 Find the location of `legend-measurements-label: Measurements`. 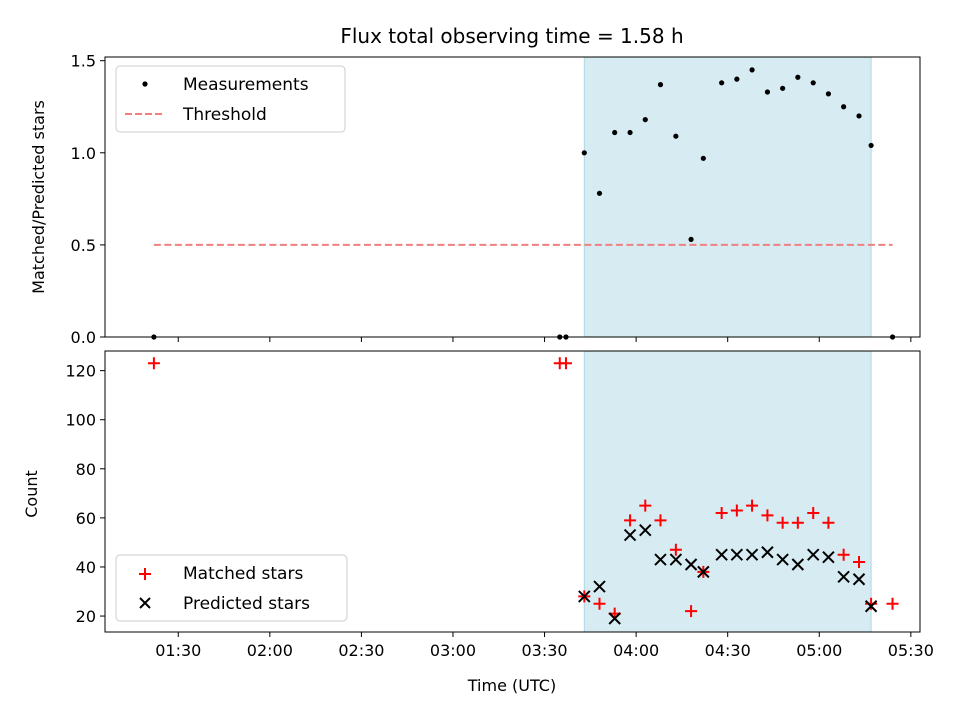

legend-measurements-label: Measurements is located at coordinates (246, 85).